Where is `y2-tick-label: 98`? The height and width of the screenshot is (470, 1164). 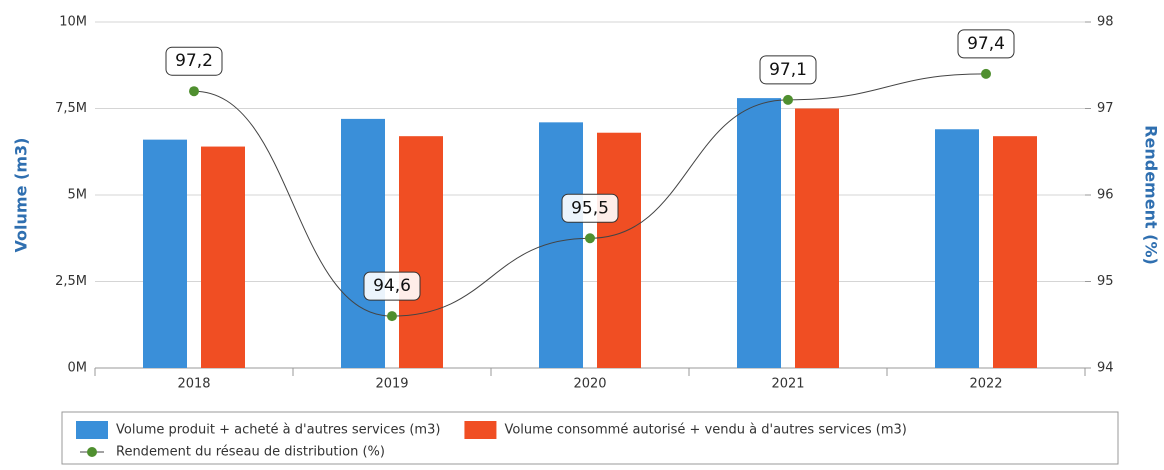 y2-tick-label: 98 is located at coordinates (1105, 22).